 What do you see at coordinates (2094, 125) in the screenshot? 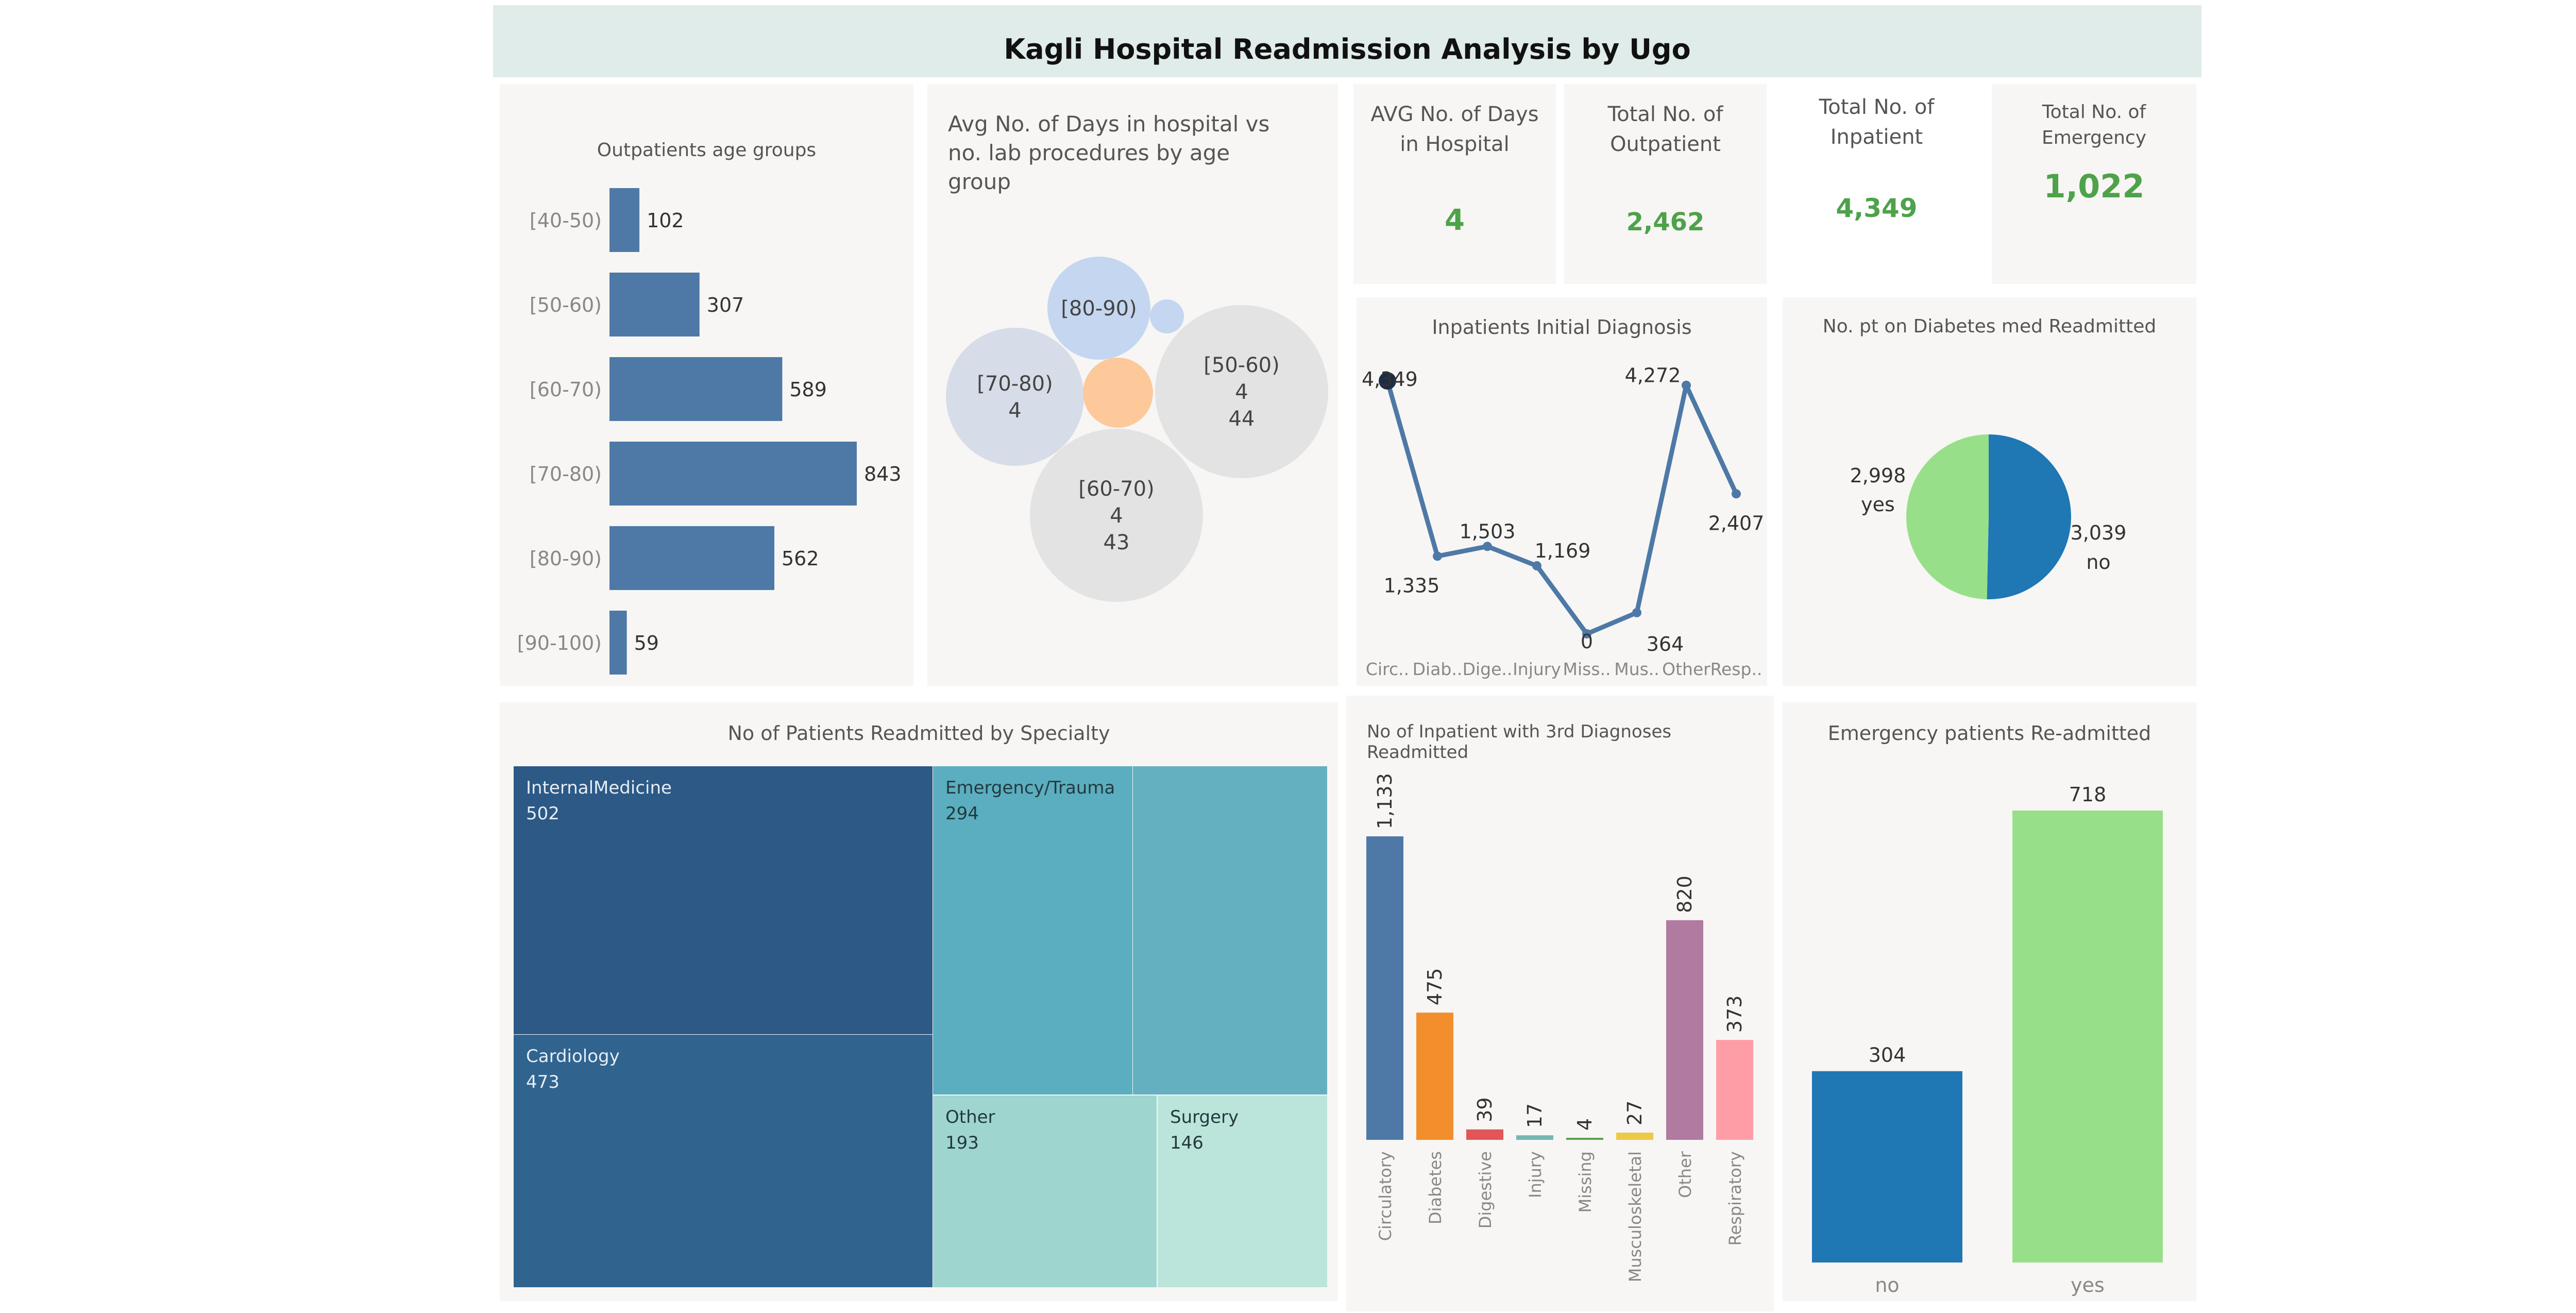
I see `kpi-emergency-label: Total No. of Emergency` at bounding box center [2094, 125].